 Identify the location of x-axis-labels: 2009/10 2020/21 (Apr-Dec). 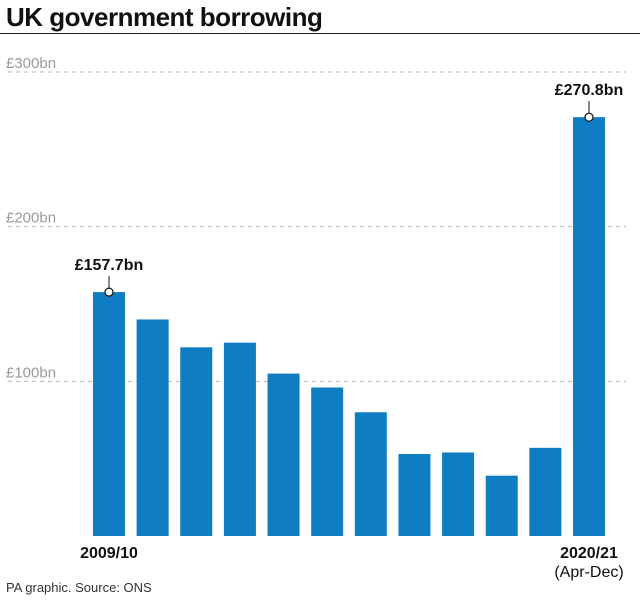
(352, 563).